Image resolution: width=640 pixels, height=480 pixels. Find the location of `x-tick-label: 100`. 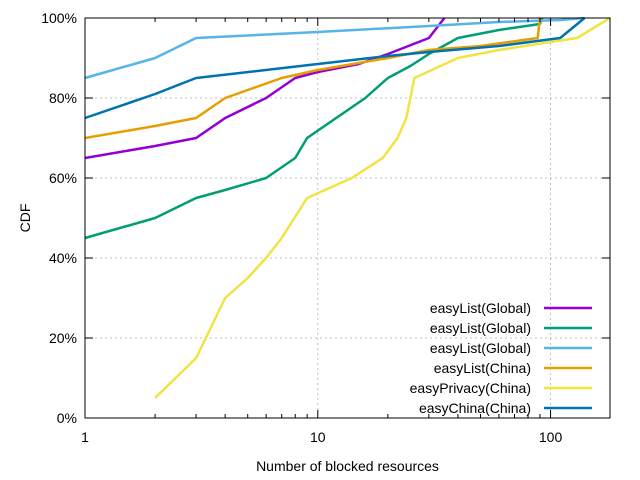

x-tick-label: 100 is located at coordinates (551, 437).